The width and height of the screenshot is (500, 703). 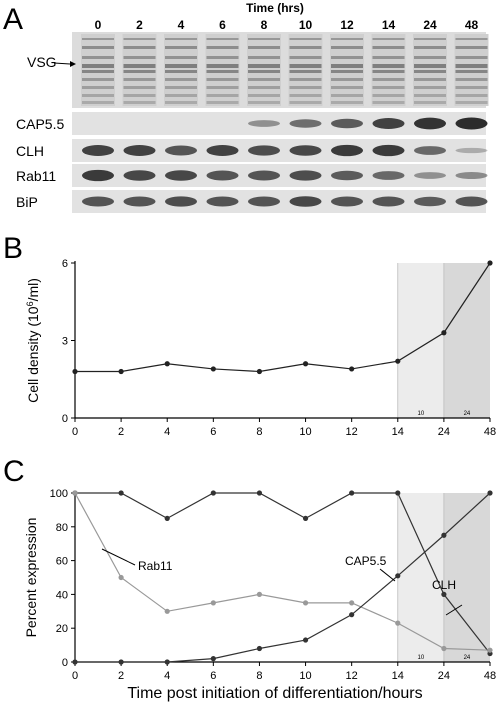 I want to click on blot-row-label: CAP5.5, so click(x=40, y=124).